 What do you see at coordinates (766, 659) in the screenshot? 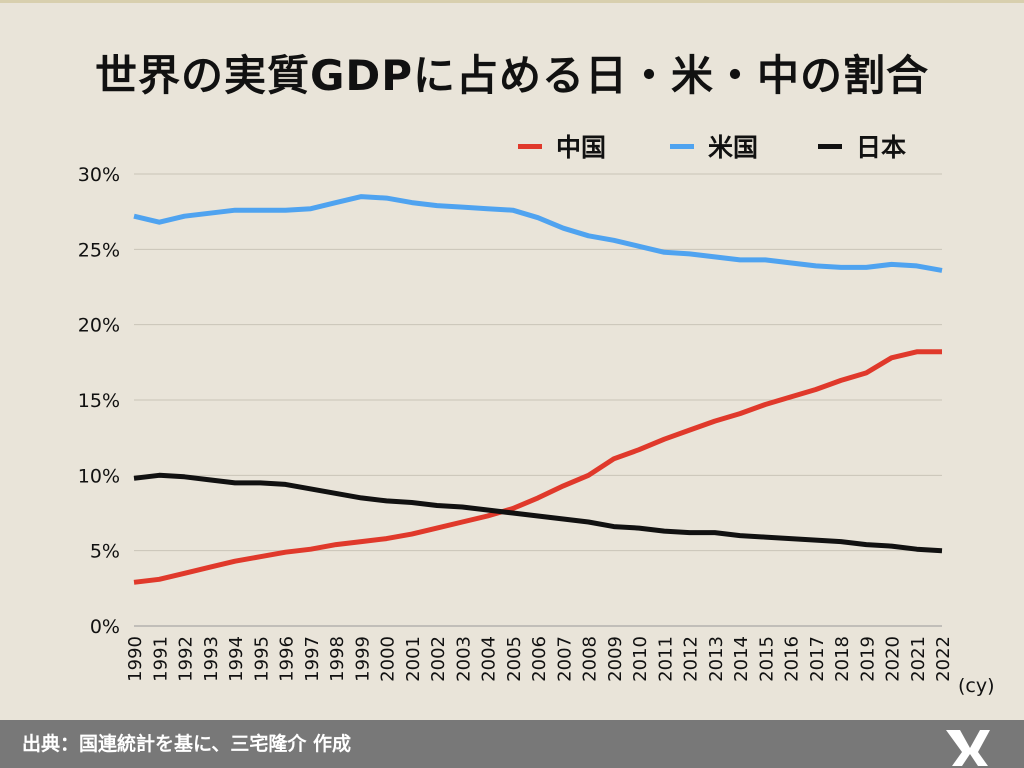
I see `x-tick-label: 2015` at bounding box center [766, 659].